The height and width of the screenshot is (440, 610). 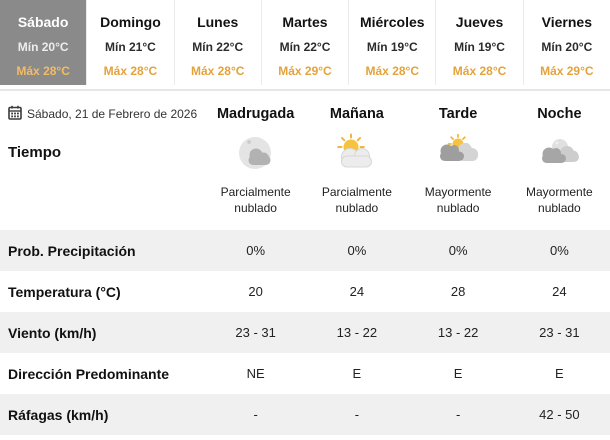 I want to click on value-cell: 20, so click(x=255, y=291).